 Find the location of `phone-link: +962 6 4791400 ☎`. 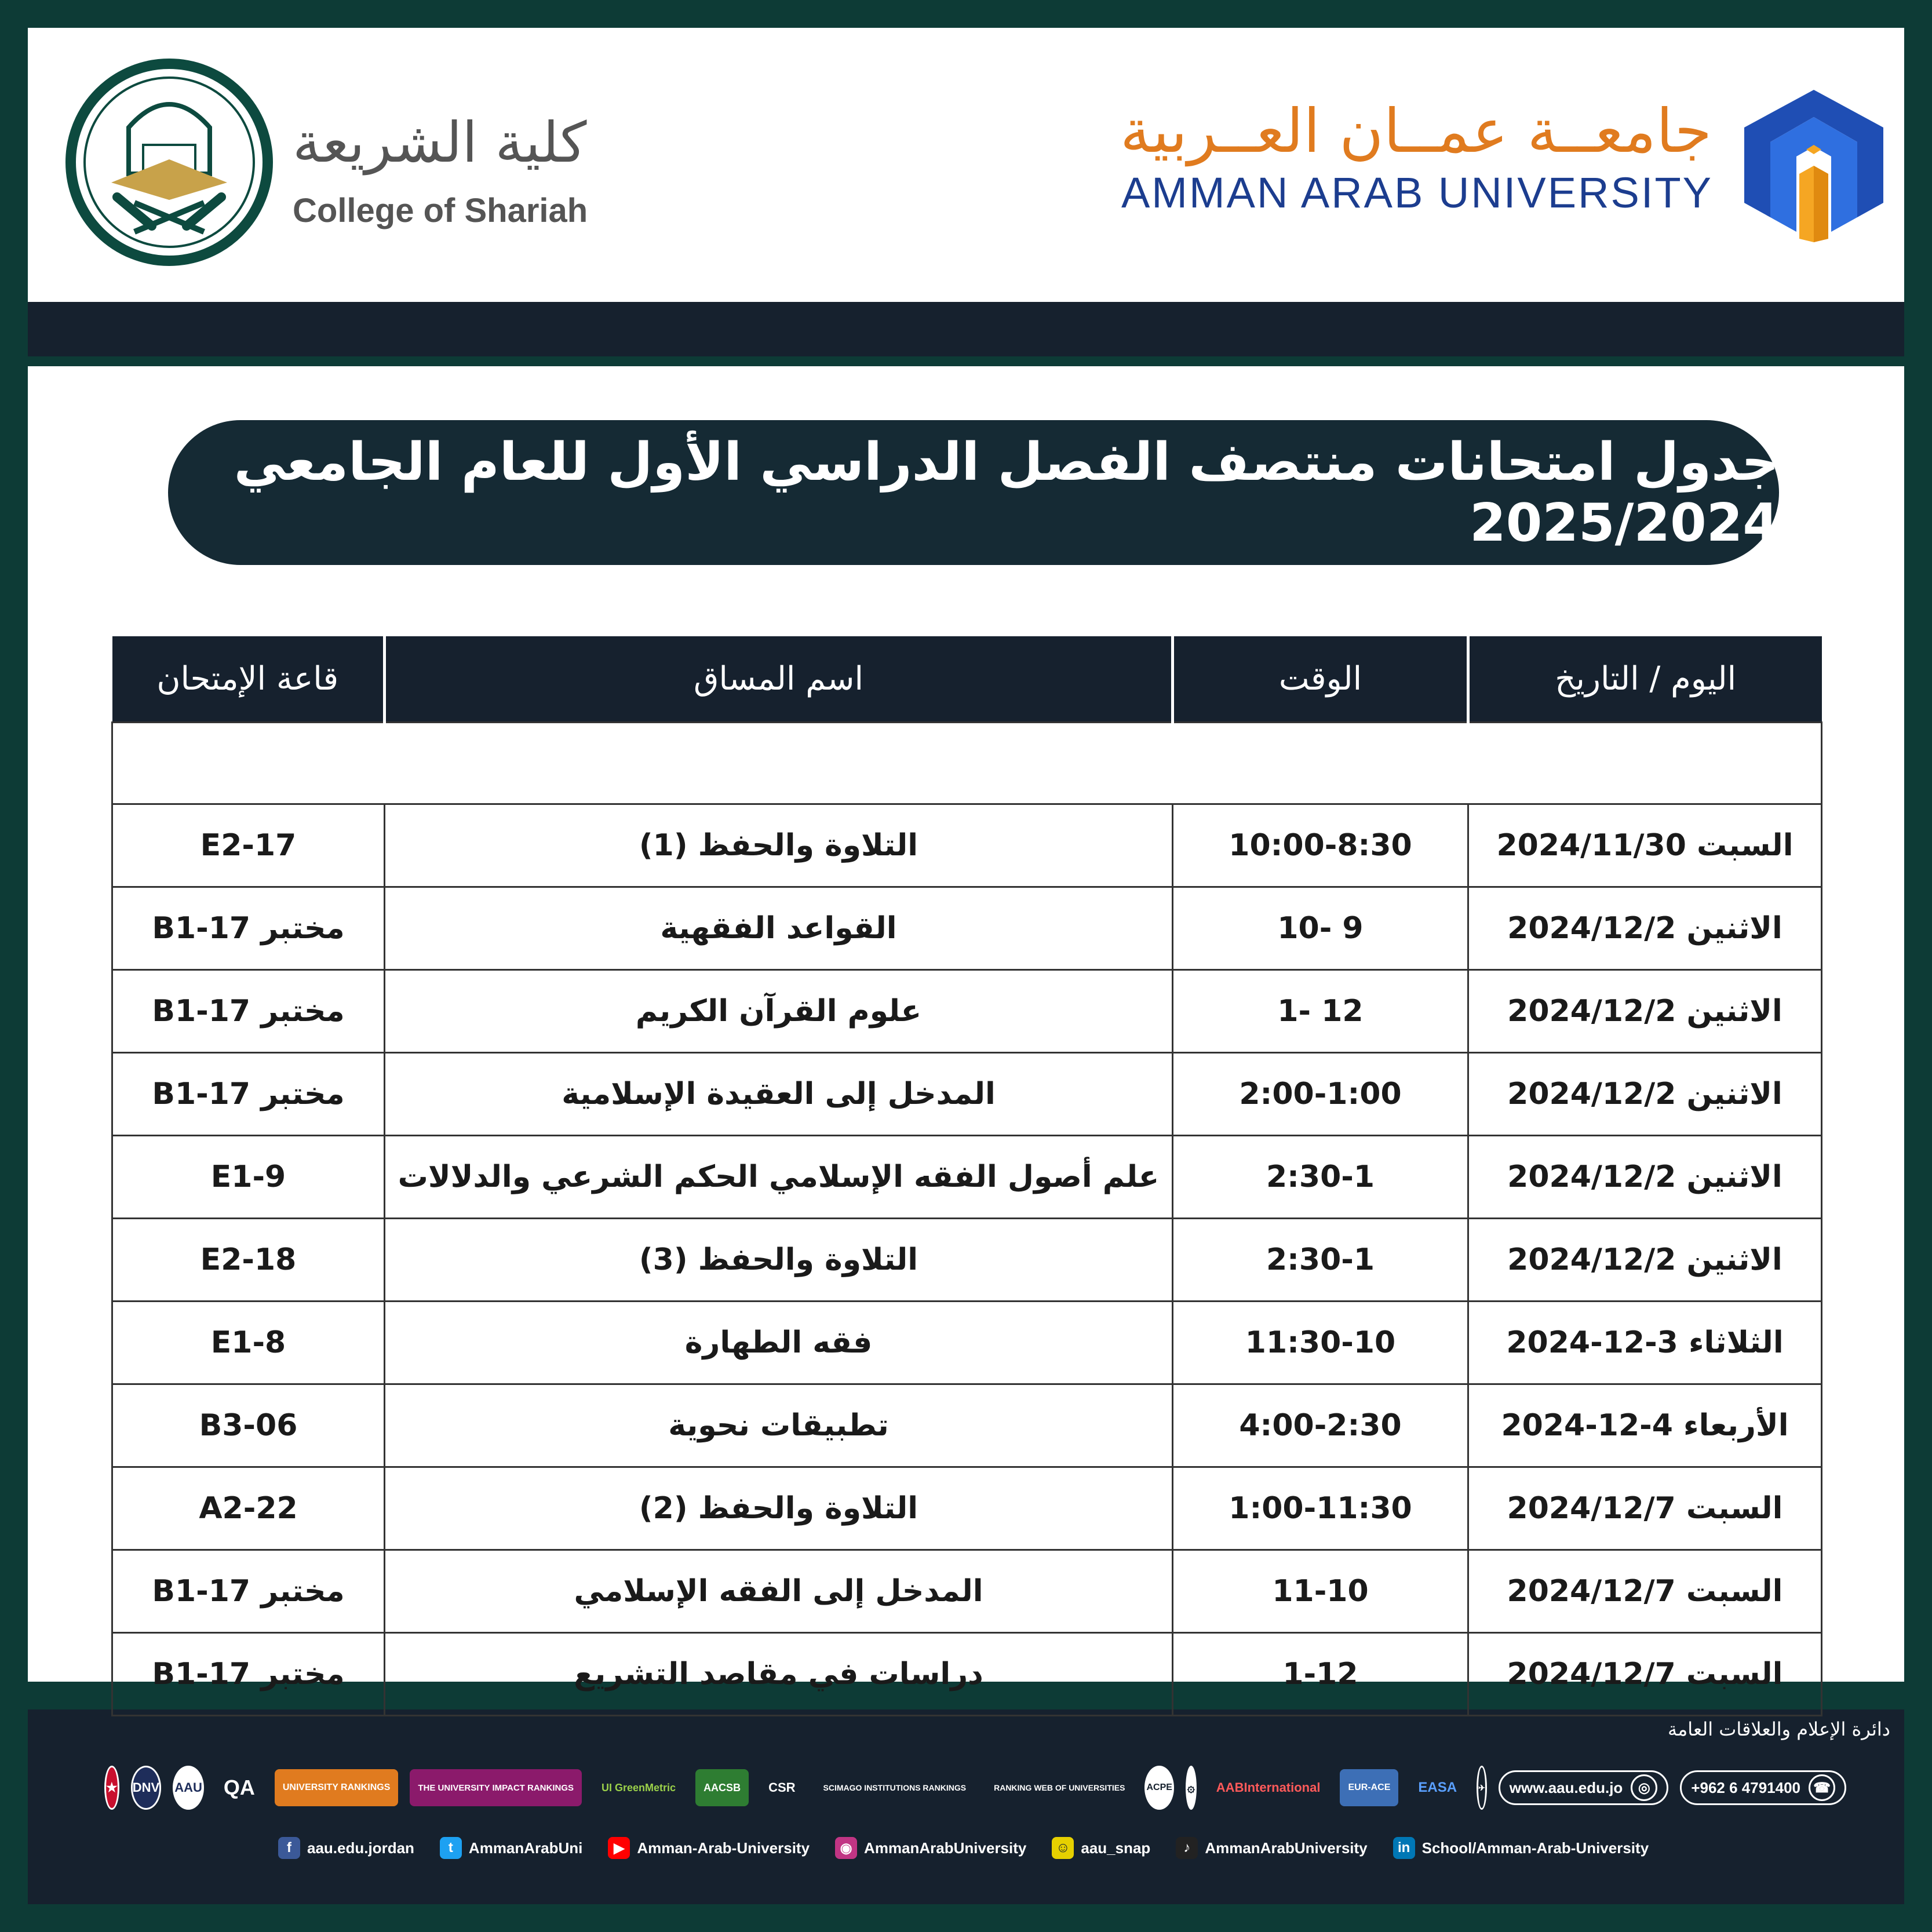

phone-link: +962 6 4791400 ☎ is located at coordinates (1763, 1788).